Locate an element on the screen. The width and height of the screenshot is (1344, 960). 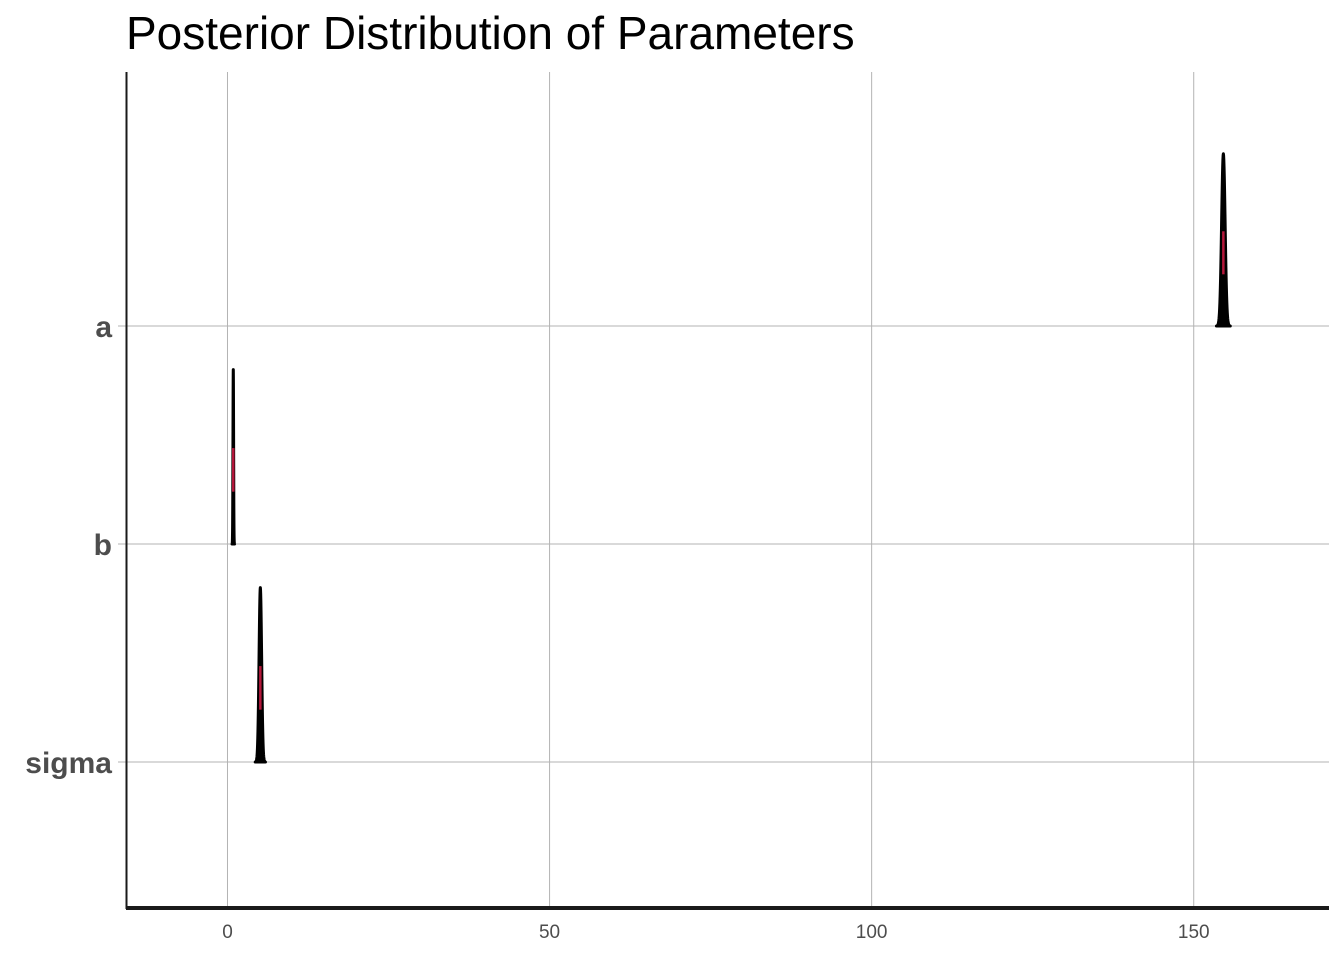
x-tick-label: 150 is located at coordinates (1194, 932).